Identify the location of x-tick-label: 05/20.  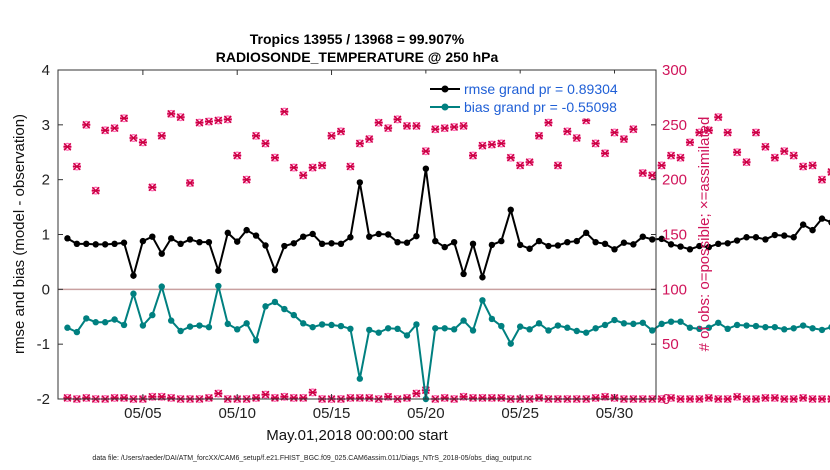
(426, 413).